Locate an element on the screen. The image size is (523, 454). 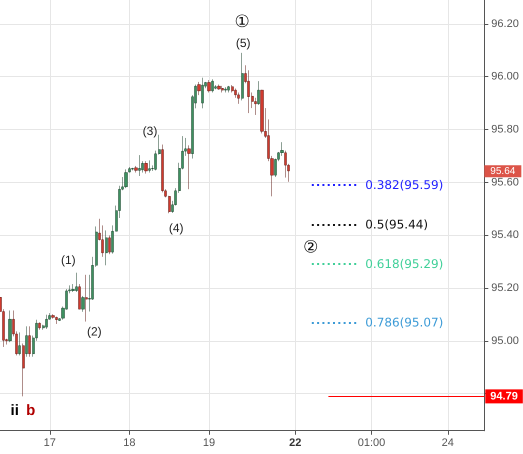
annotation: (5) is located at coordinates (243, 43).